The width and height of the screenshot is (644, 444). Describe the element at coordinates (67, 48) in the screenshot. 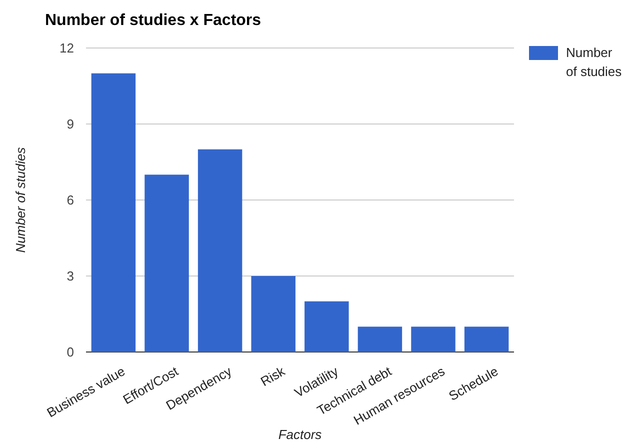

I see `y-tick-label: 12` at that location.